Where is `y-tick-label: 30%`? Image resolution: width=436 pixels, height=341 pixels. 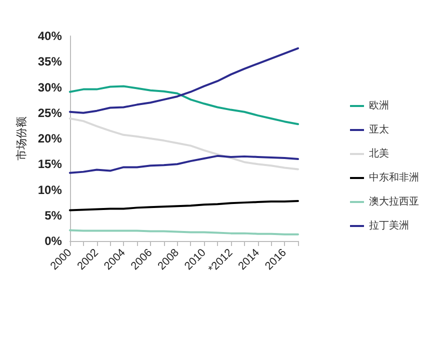 y-tick-label: 30% is located at coordinates (50, 87).